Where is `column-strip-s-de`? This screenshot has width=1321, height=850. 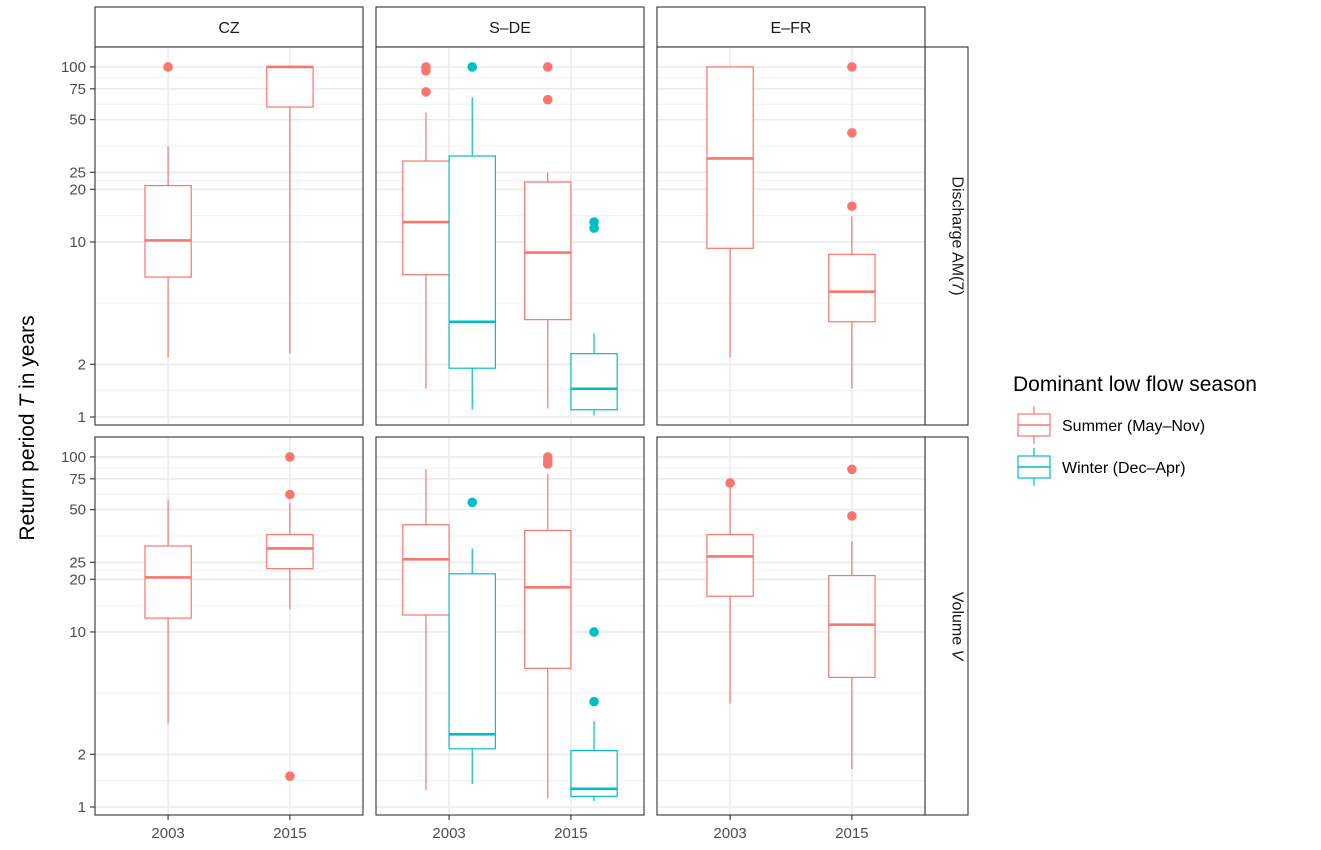
column-strip-s-de is located at coordinates (510, 27).